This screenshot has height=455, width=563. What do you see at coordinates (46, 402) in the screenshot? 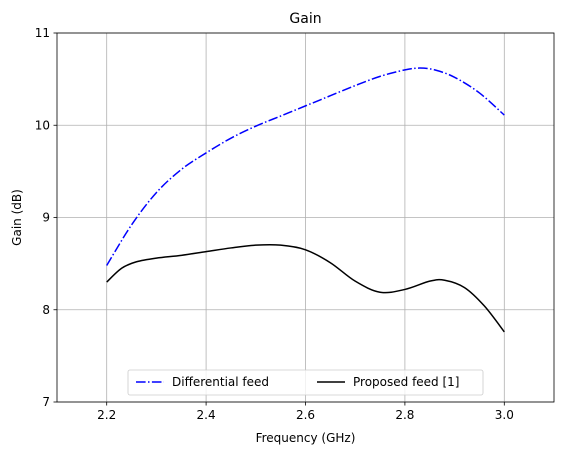
I see `y-tick-label: 7` at bounding box center [46, 402].